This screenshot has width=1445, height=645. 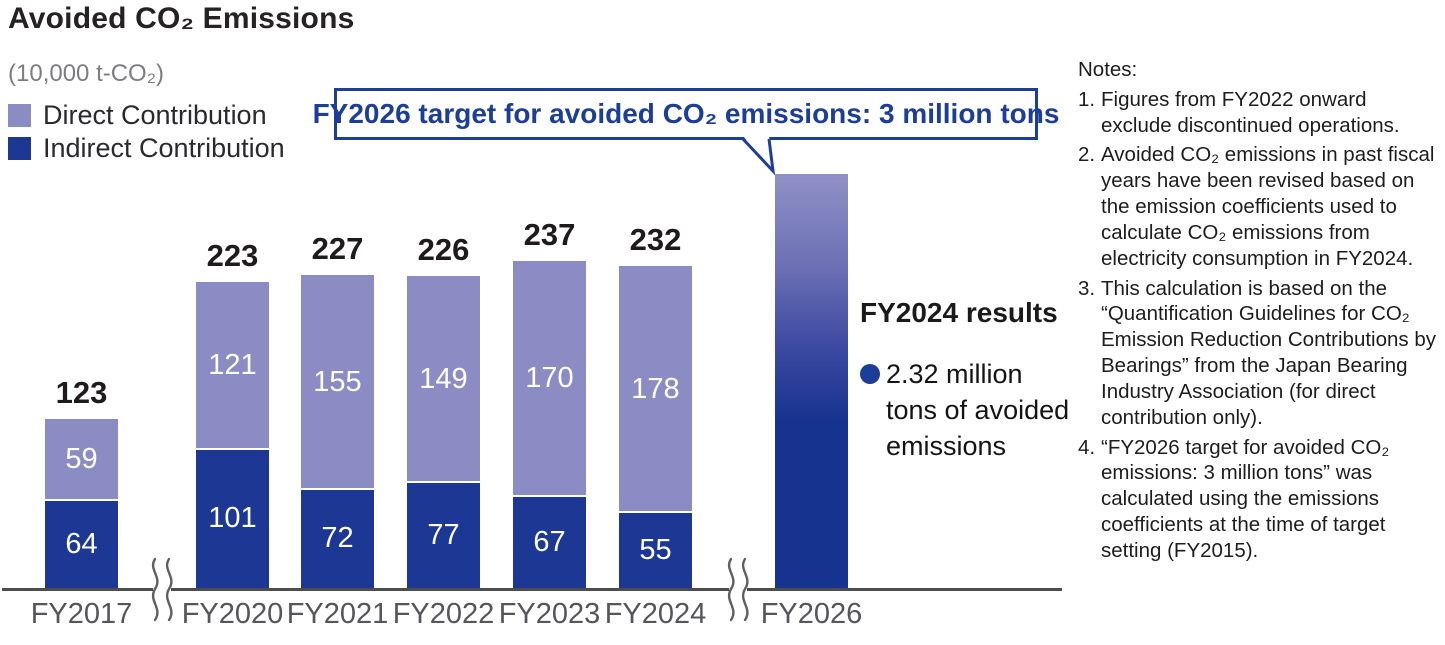 What do you see at coordinates (549, 614) in the screenshot?
I see `x-tick-FY2023: FY2023` at bounding box center [549, 614].